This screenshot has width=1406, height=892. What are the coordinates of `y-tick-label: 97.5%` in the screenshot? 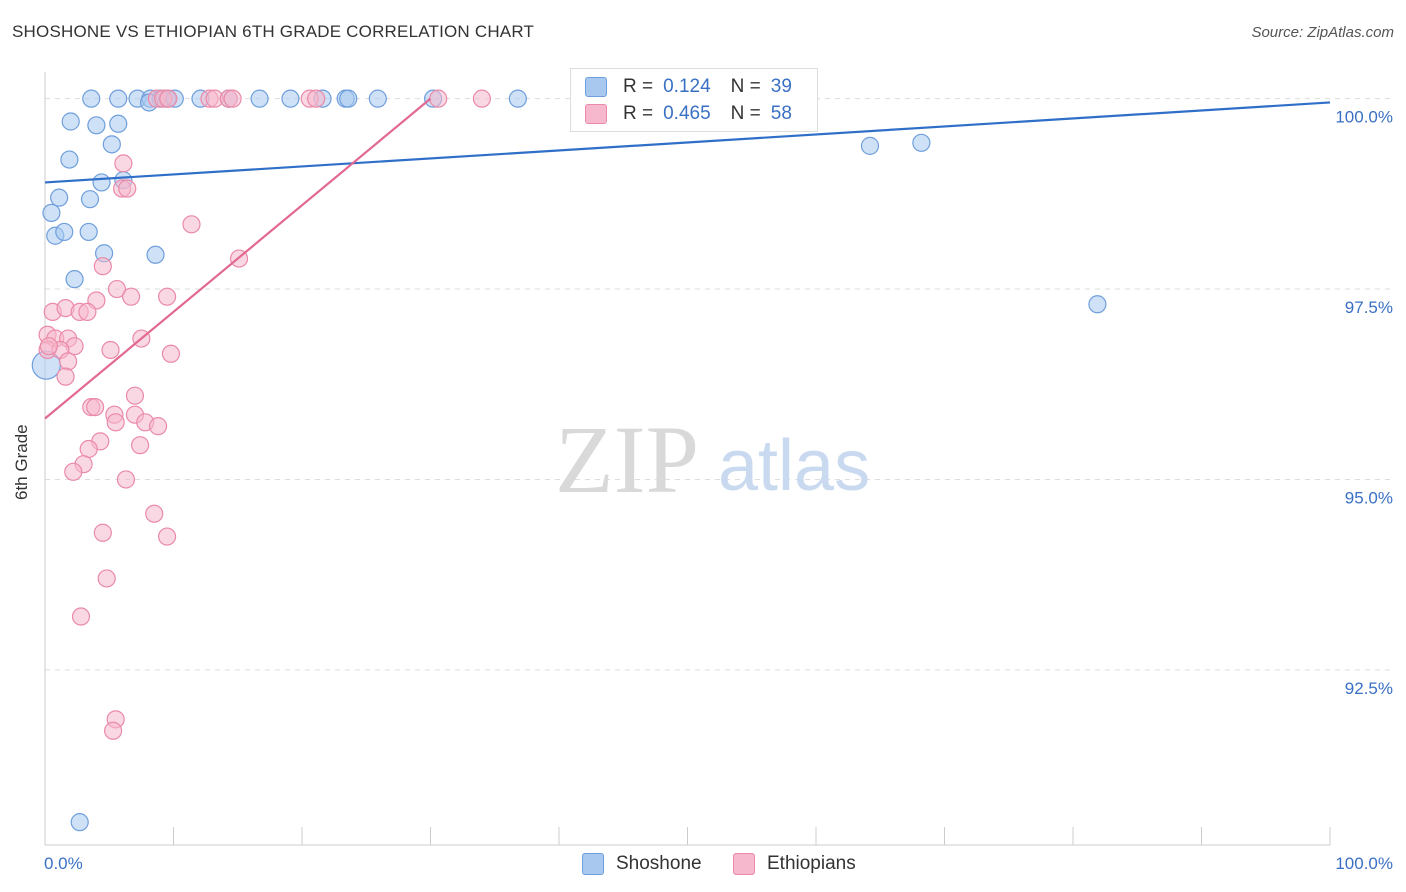 It's located at (1369, 307).